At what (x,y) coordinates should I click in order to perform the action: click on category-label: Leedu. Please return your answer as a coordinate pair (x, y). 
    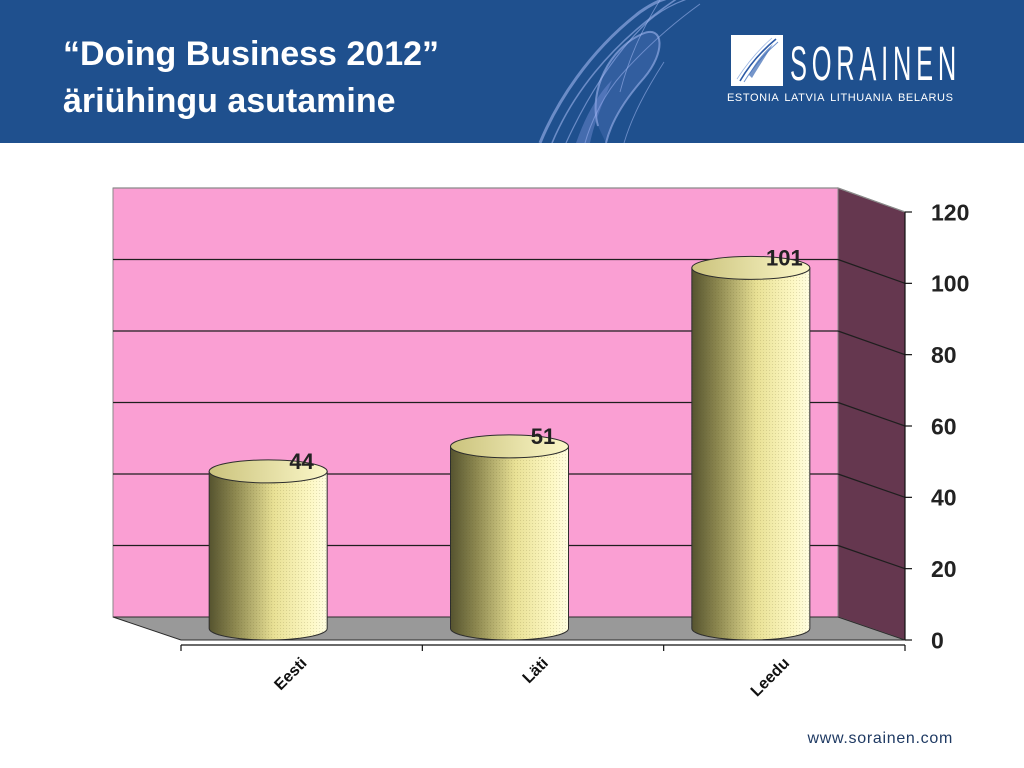
    Looking at the image, I should click on (770, 677).